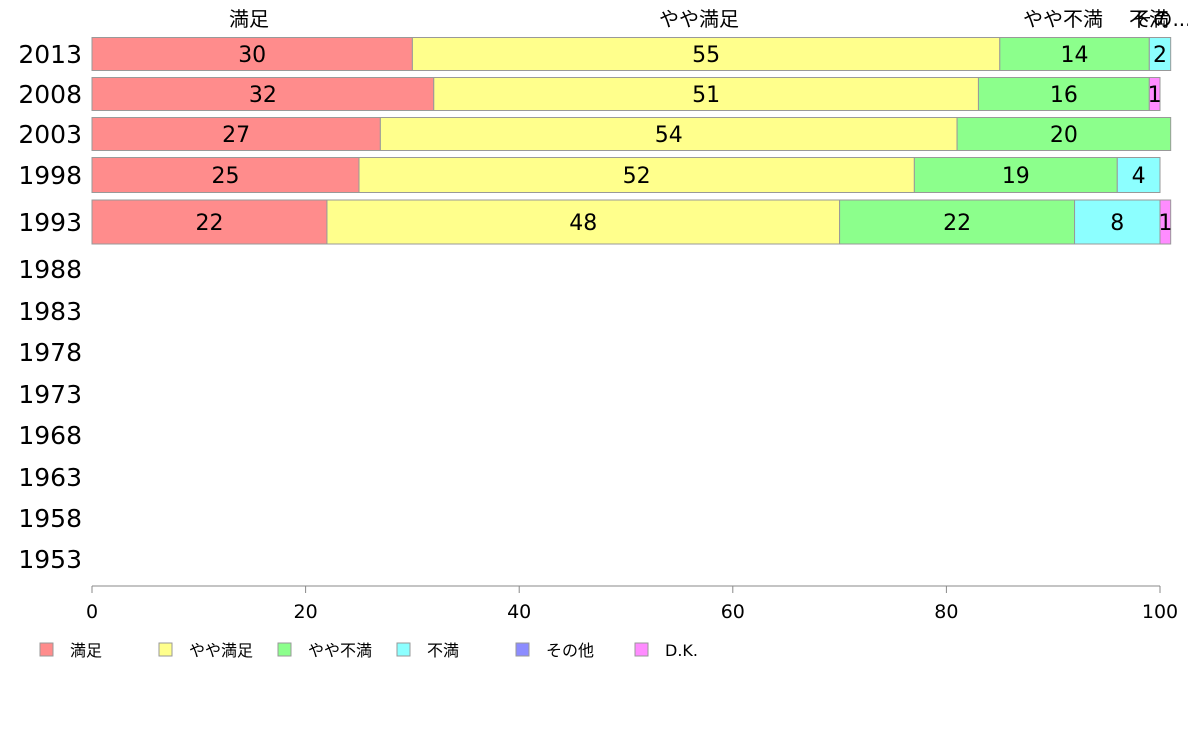 The image size is (1188, 736). I want to click on data-label-2008-series-1: 51, so click(706, 95).